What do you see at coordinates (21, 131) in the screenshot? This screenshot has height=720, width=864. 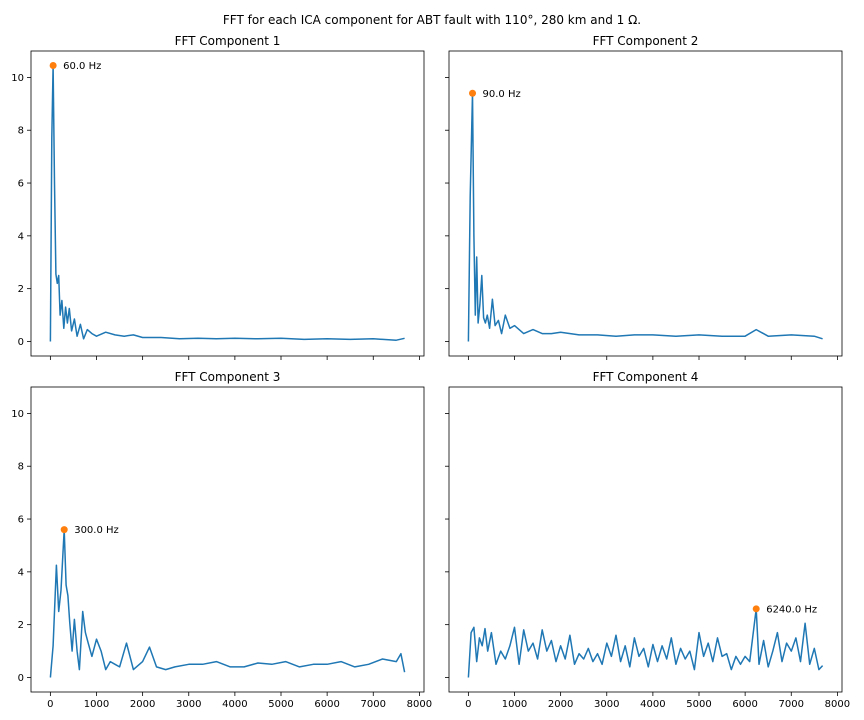 I see `panel-1-ytick-label-4: 8` at bounding box center [21, 131].